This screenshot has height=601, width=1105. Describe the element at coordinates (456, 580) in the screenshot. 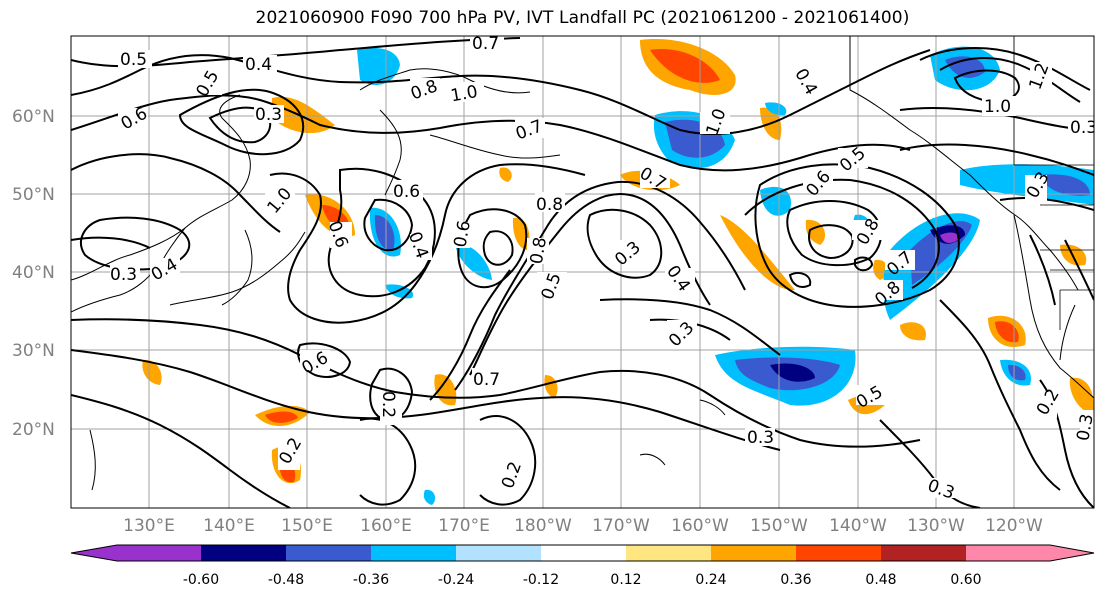

I see `colorbar-tick: -0.24` at that location.